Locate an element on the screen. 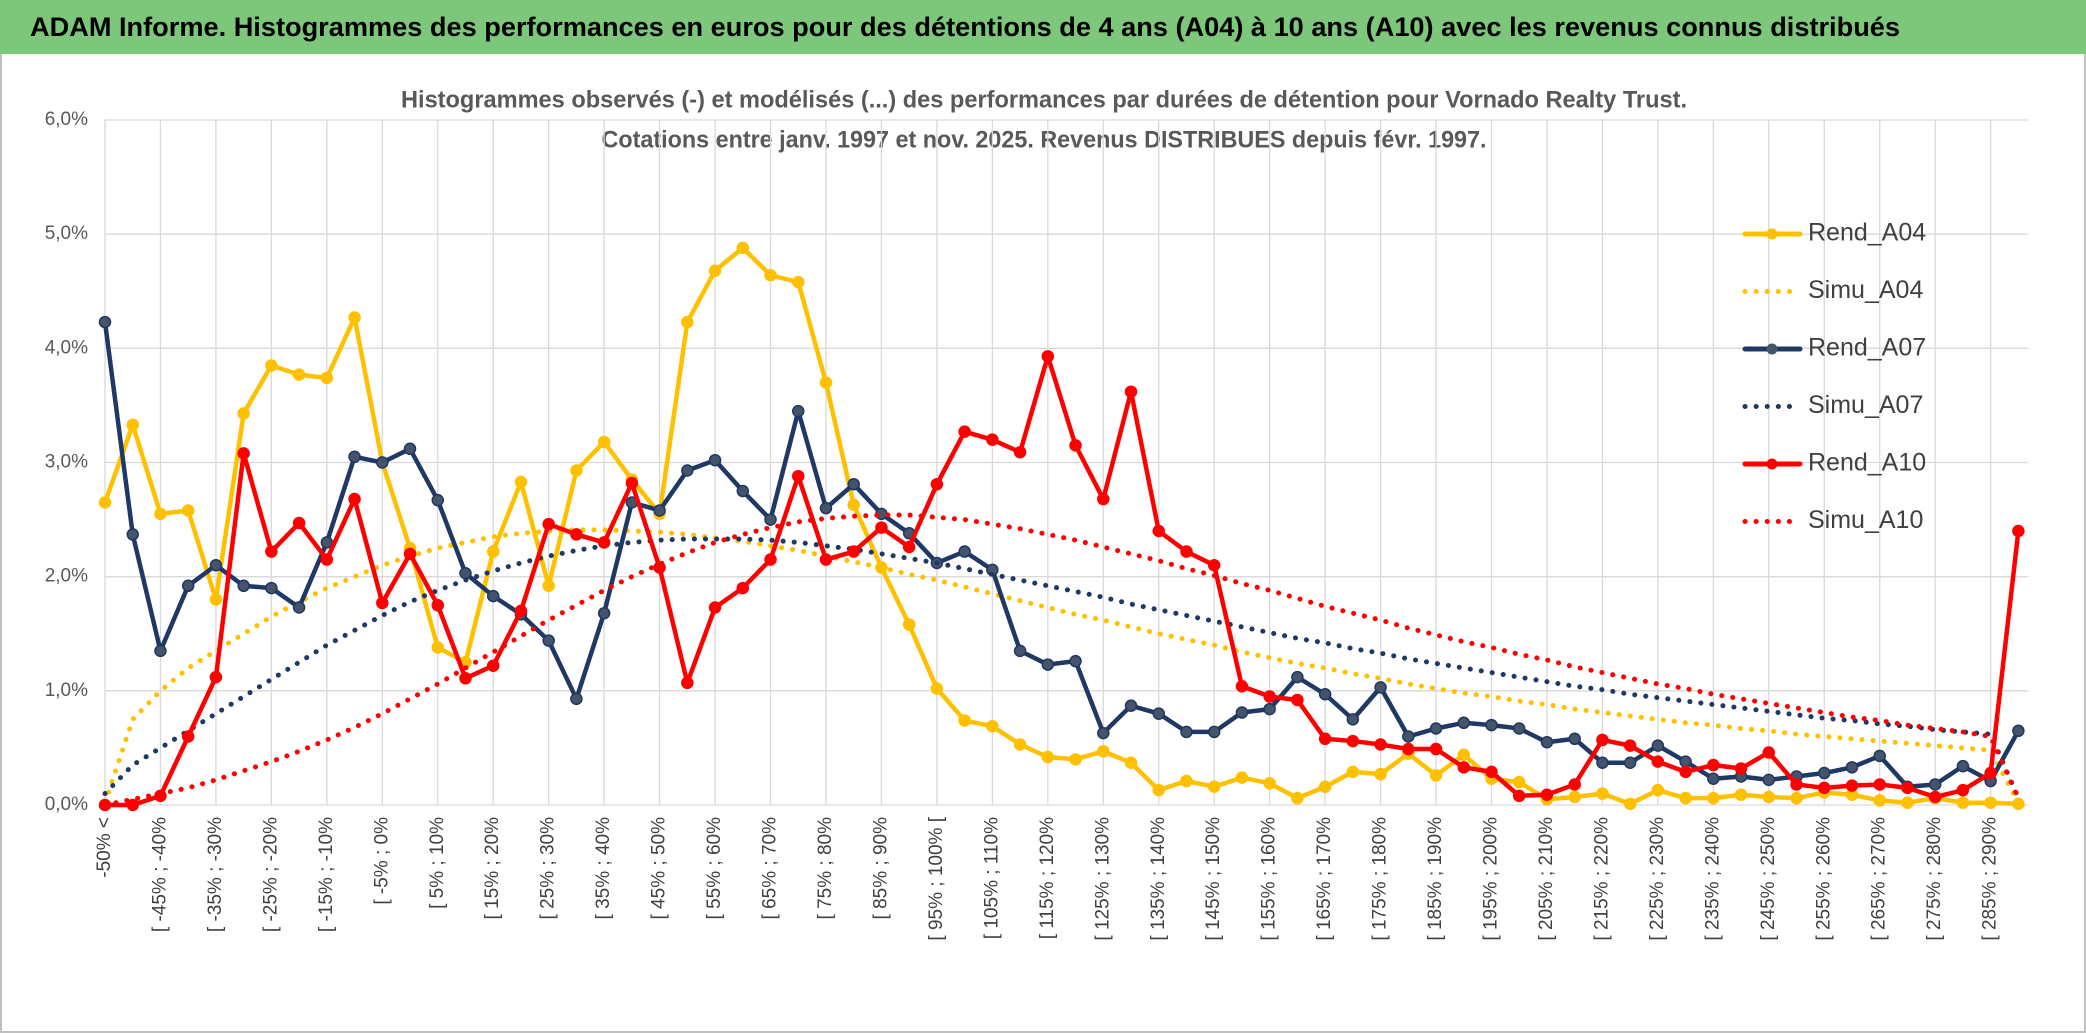 The height and width of the screenshot is (1033, 2086). x-tick-label: [ 255% ; 260% is located at coordinates (1823, 879).